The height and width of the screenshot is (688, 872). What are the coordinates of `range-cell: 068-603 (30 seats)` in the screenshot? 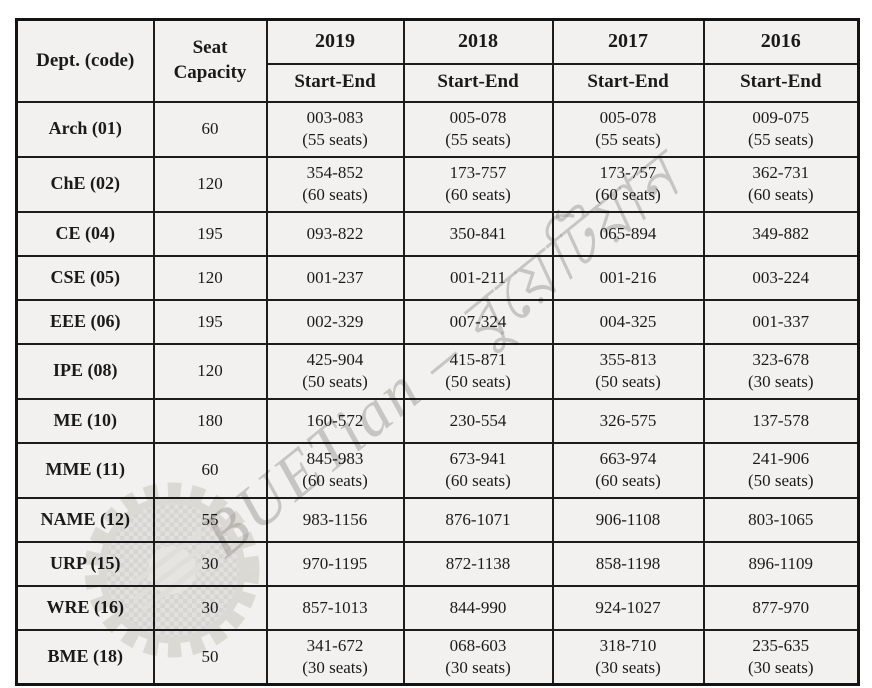 It's located at (478, 657).